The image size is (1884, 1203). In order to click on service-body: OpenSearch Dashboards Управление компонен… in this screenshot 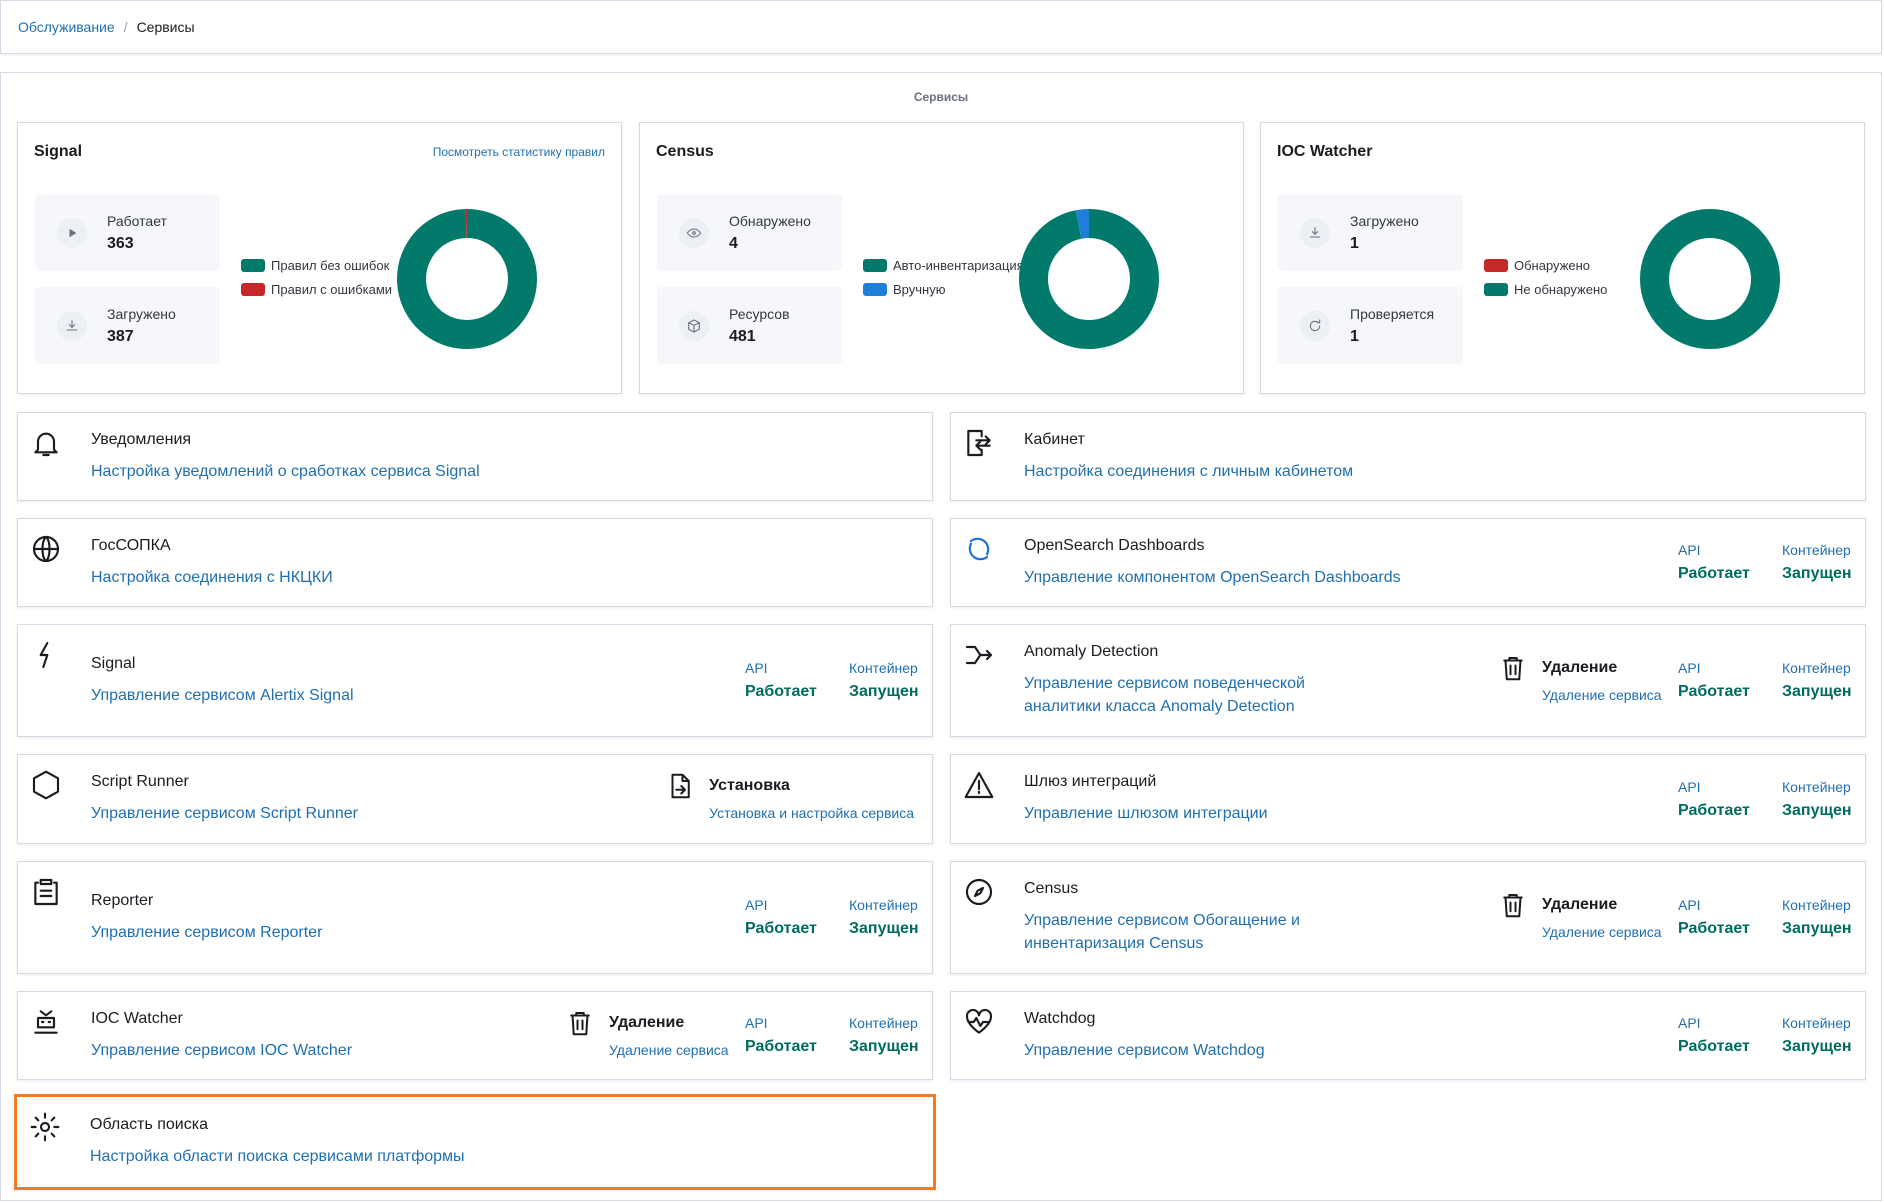, I will do `click(1351, 563)`.